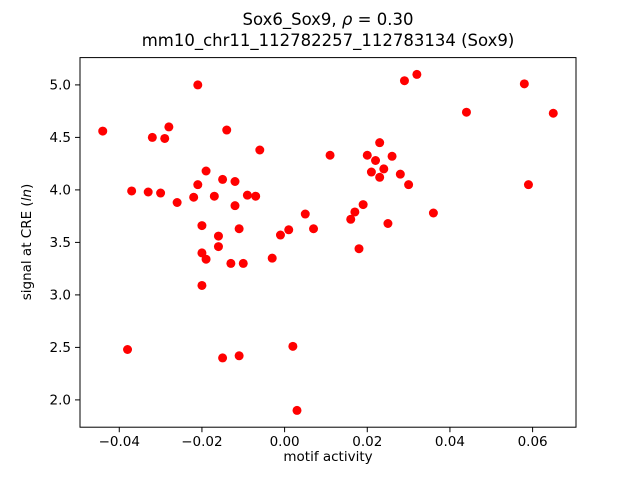 The image size is (640, 480). I want to click on y-tick-label: 2.5, so click(60, 348).